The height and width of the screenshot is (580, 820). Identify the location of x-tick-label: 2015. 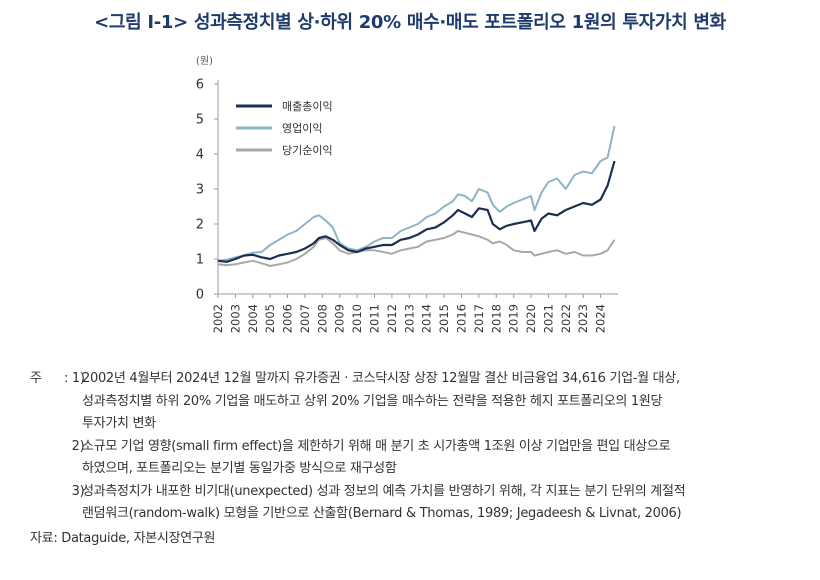
(444, 318).